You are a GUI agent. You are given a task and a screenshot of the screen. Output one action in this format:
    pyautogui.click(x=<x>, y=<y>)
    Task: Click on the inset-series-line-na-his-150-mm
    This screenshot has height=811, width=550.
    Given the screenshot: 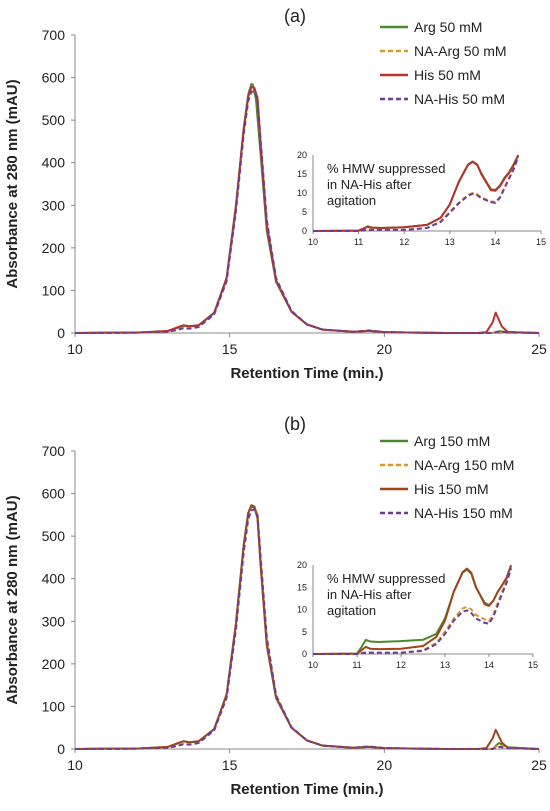 What is the action you would take?
    pyautogui.click(x=412, y=611)
    